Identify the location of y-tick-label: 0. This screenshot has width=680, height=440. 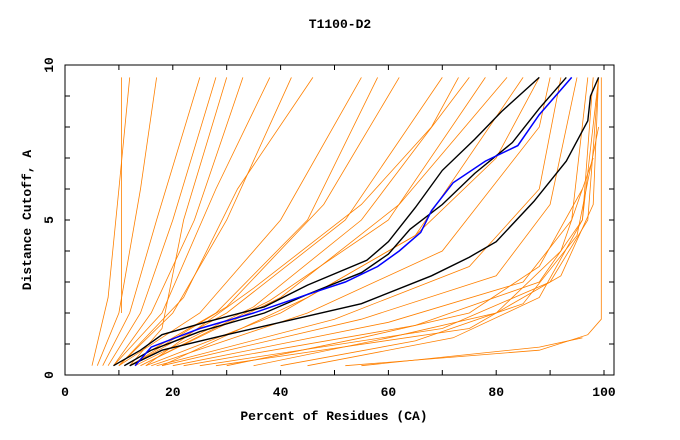
(49, 375).